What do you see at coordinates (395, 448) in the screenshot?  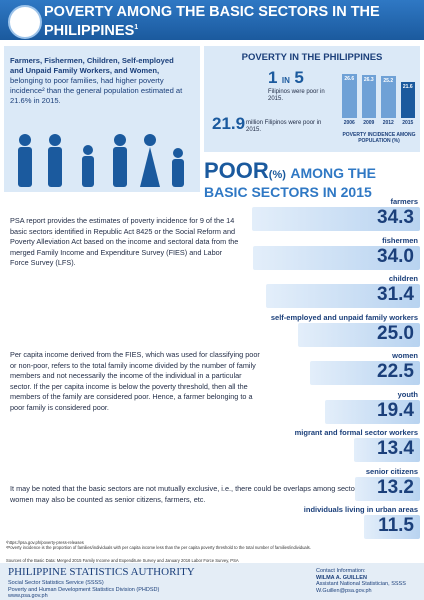 I see `sector-value: 13.4` at bounding box center [395, 448].